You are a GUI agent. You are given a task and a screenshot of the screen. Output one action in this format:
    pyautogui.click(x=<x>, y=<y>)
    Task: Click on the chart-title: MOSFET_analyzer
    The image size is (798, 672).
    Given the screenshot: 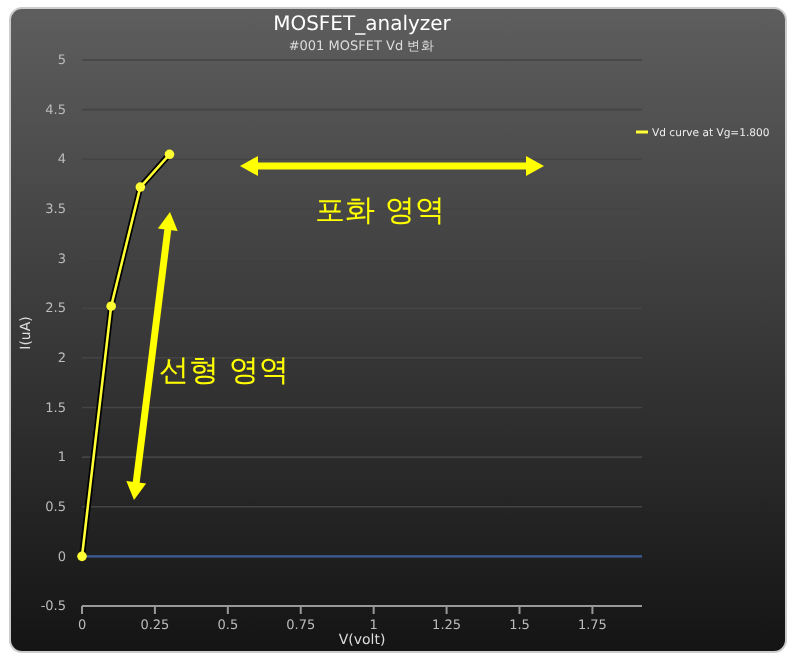 What is the action you would take?
    pyautogui.click(x=363, y=25)
    